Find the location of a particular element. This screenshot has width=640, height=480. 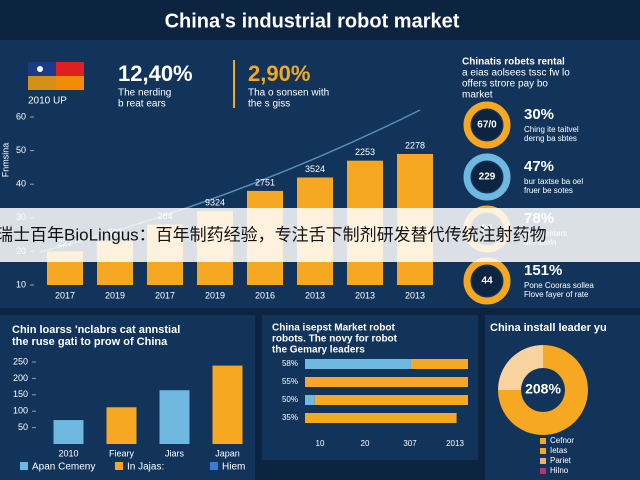

bar-label: 2278 is located at coordinates (415, 145).